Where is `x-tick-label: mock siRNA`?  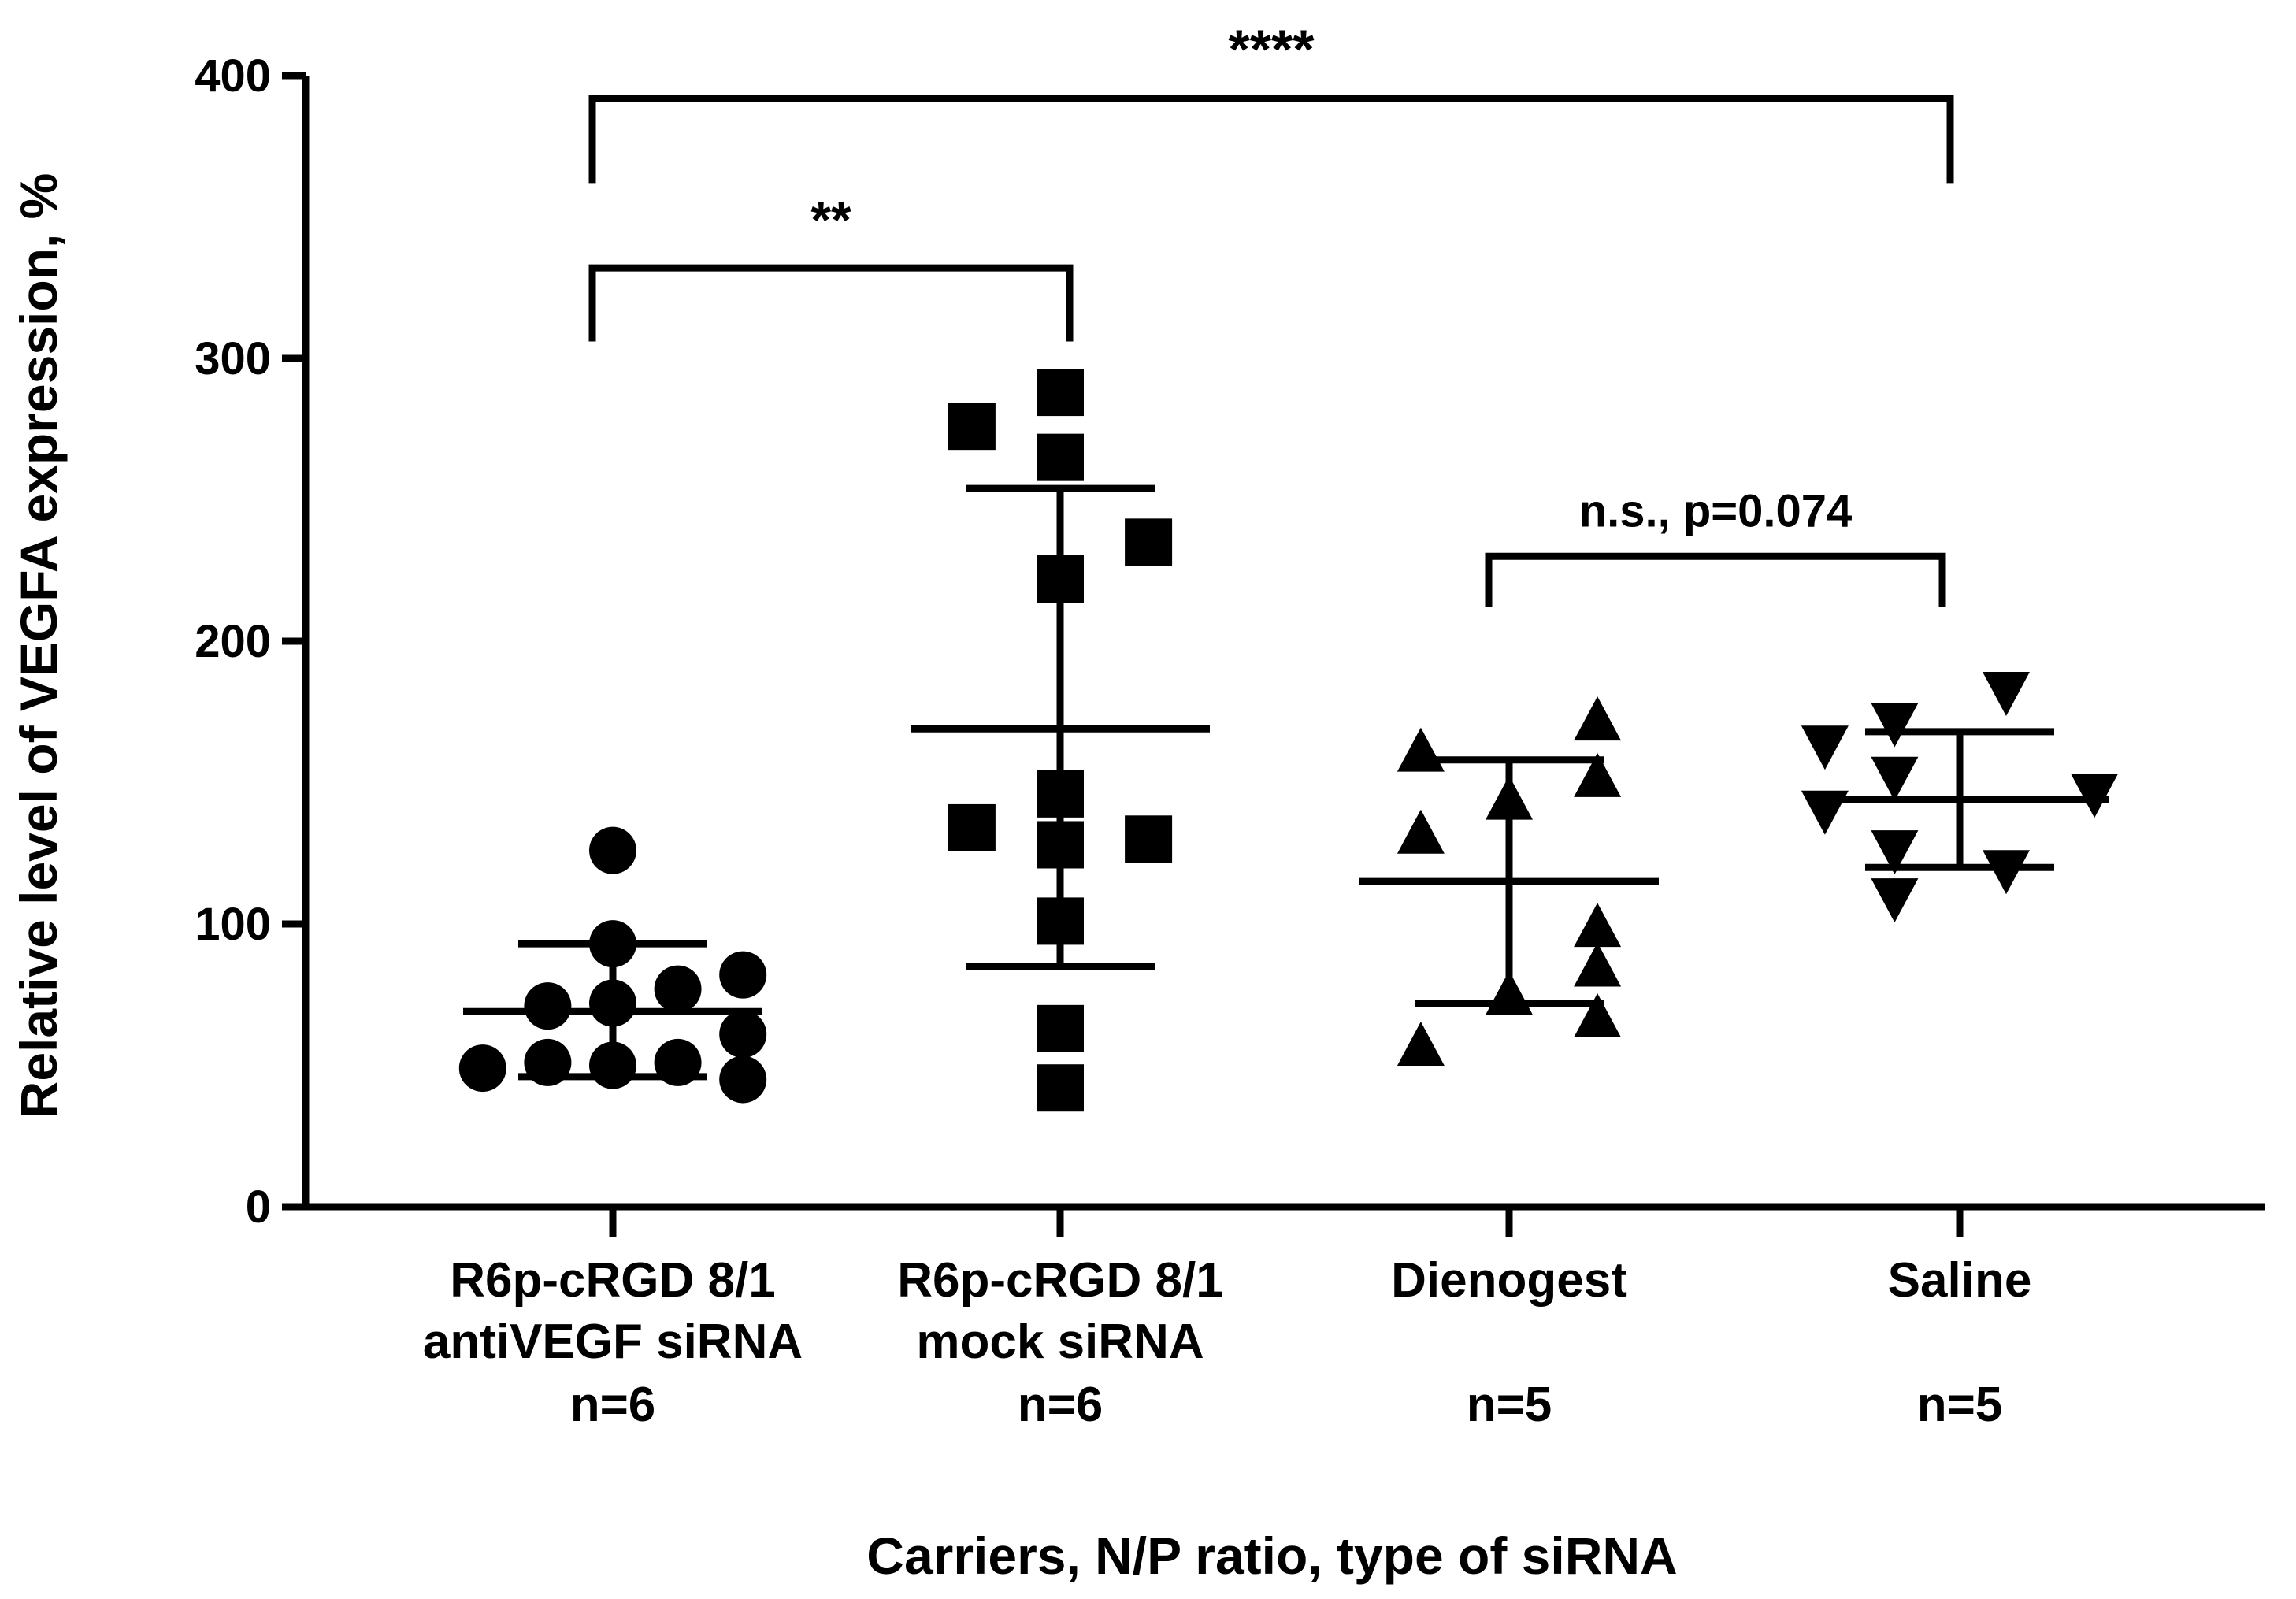 x-tick-label: mock siRNA is located at coordinates (1060, 1342).